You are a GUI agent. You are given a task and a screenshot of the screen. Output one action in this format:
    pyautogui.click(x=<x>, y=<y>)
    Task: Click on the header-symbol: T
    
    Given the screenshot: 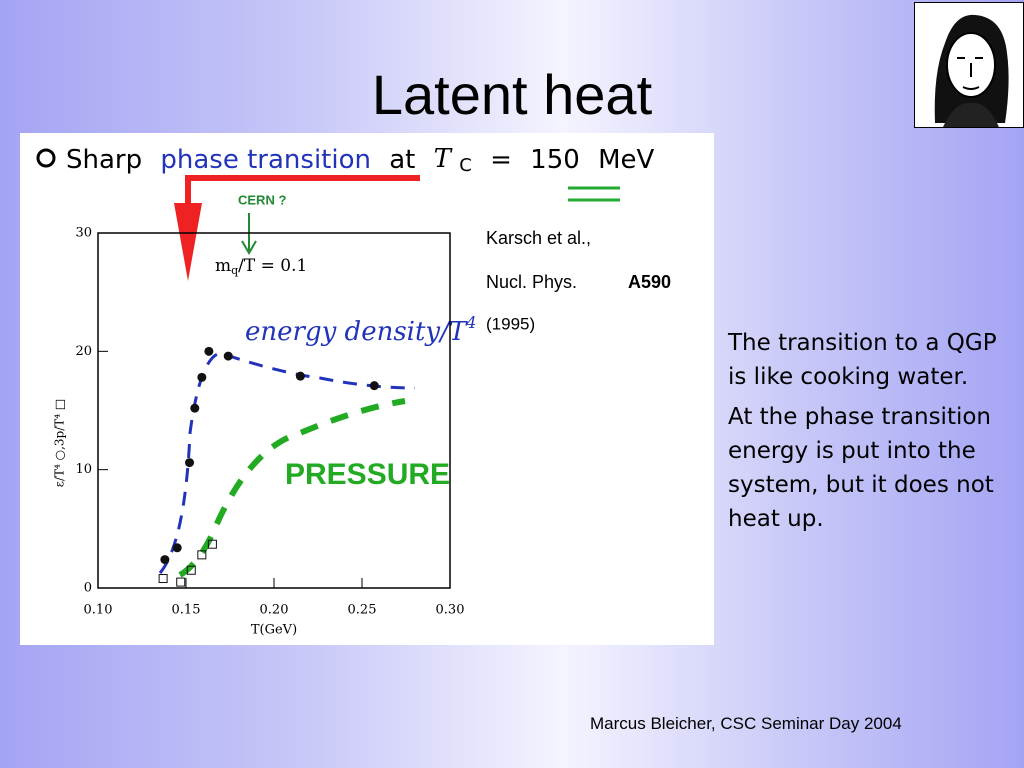 What is the action you would take?
    pyautogui.click(x=443, y=159)
    